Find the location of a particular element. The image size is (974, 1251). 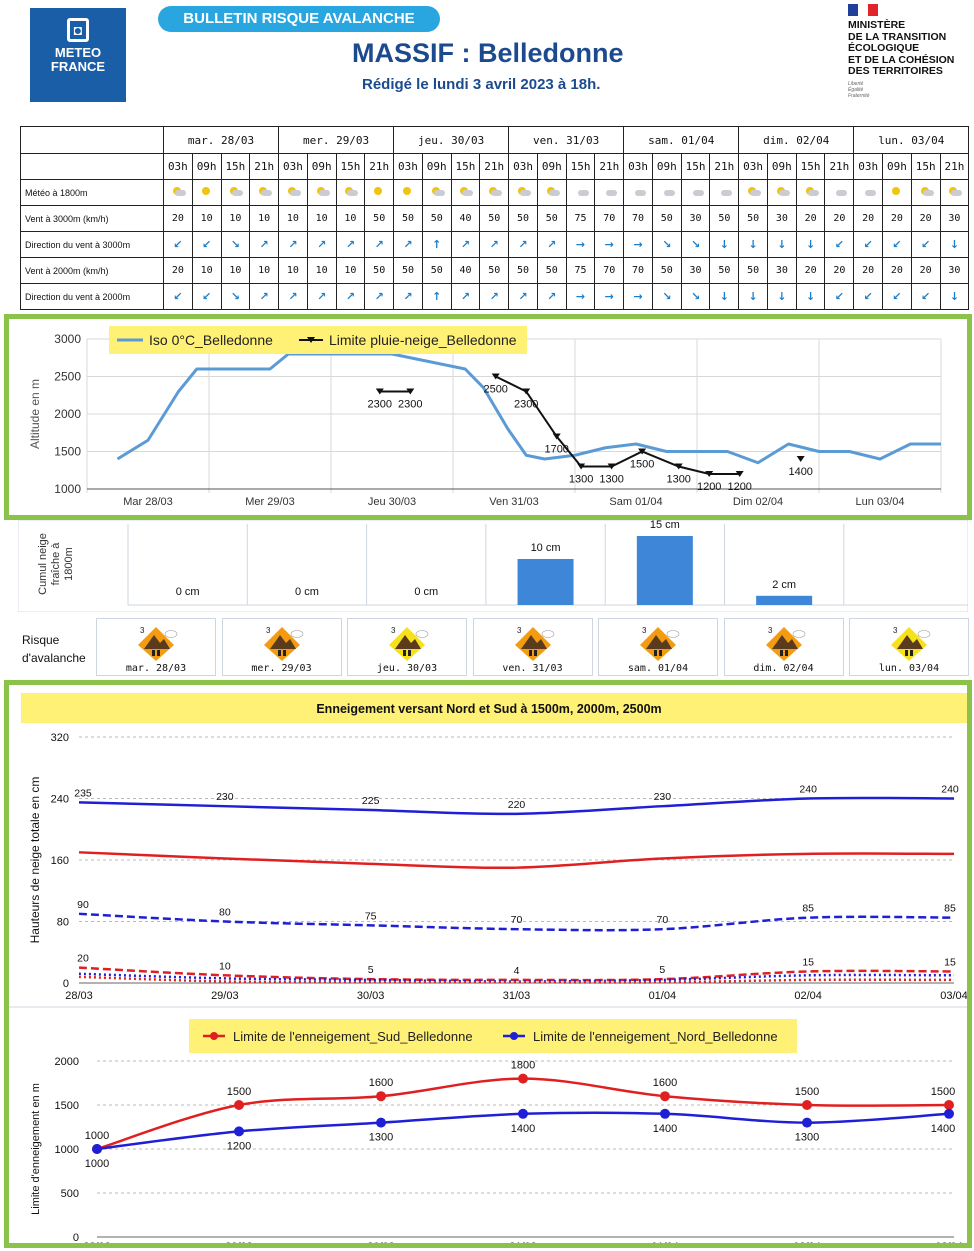

motto-line: Fraternité is located at coordinates (859, 95).